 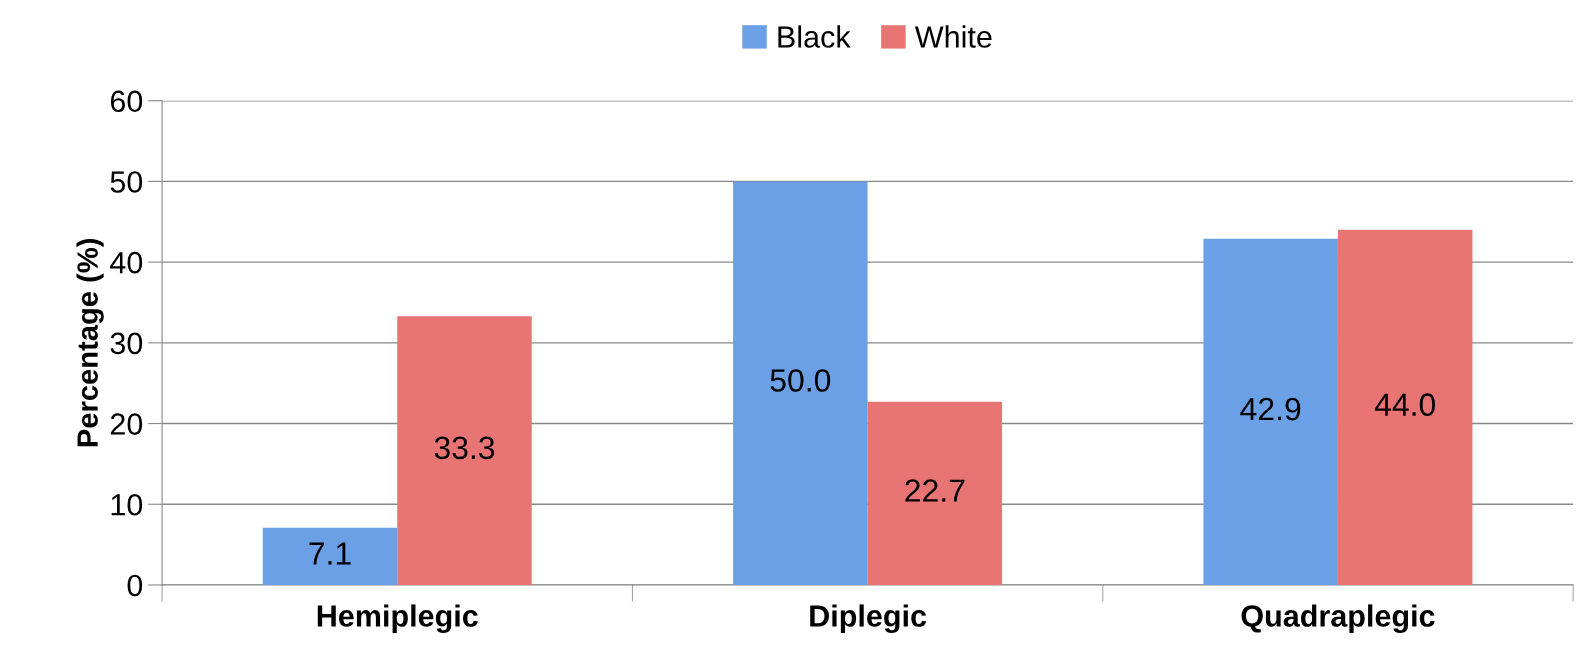 I want to click on x-tick-label: Diplegic, so click(x=868, y=619).